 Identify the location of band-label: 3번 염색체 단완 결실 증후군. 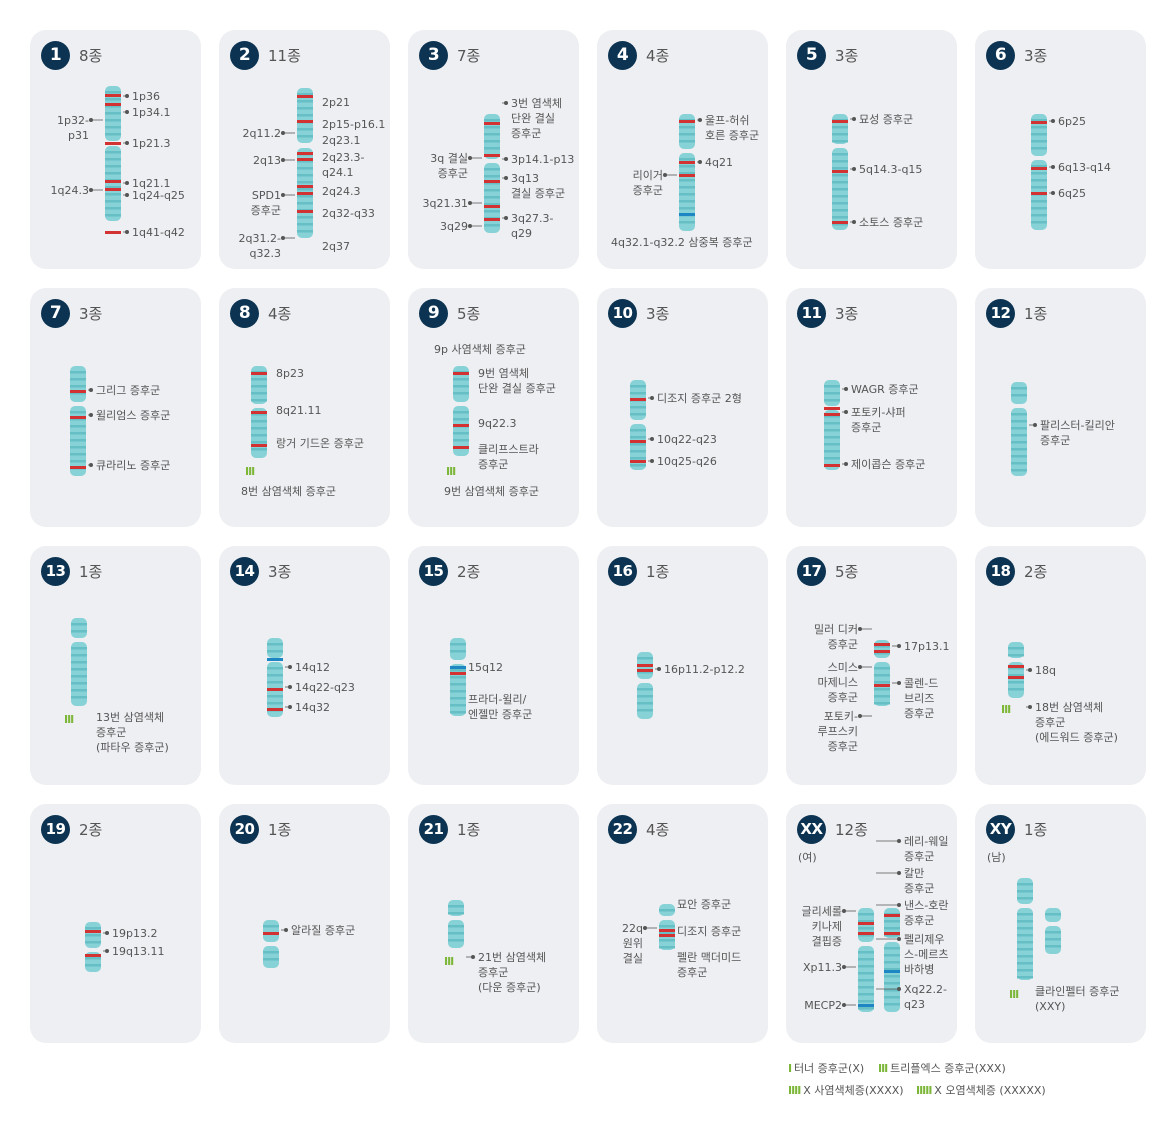
(536, 118).